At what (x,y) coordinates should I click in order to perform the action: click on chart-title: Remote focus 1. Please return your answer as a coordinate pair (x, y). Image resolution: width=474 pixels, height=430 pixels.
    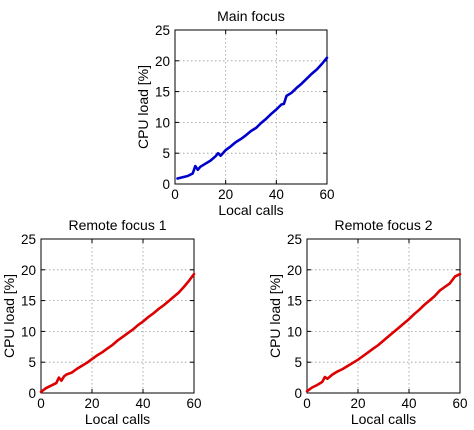
    Looking at the image, I should click on (117, 225).